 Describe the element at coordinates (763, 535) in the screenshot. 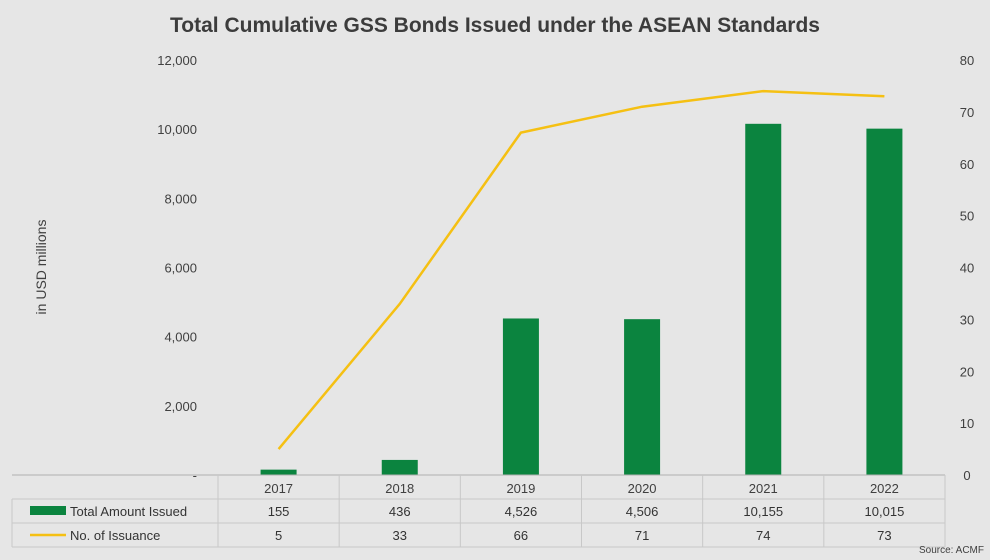

I see `table-cell: 74` at that location.